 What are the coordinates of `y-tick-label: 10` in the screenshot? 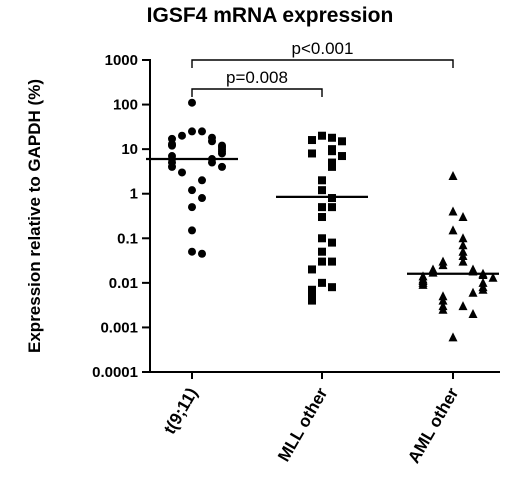 It's located at (129, 149).